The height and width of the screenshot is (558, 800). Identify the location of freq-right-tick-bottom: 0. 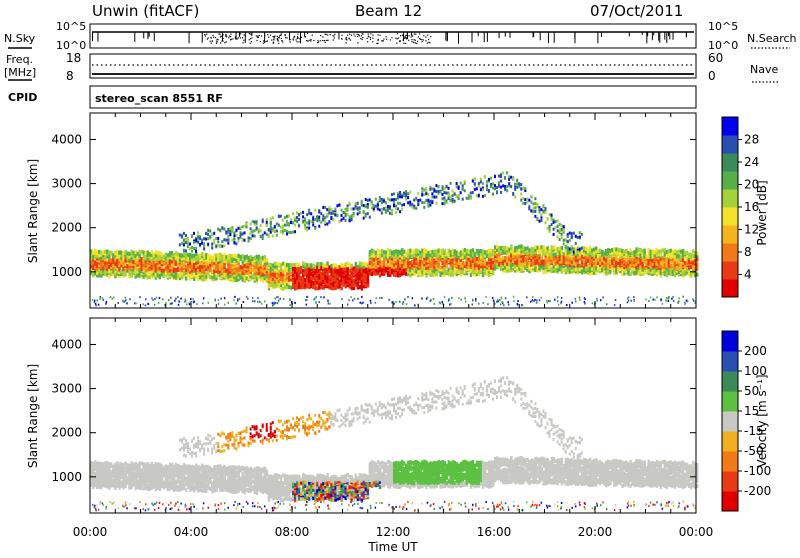
(712, 76).